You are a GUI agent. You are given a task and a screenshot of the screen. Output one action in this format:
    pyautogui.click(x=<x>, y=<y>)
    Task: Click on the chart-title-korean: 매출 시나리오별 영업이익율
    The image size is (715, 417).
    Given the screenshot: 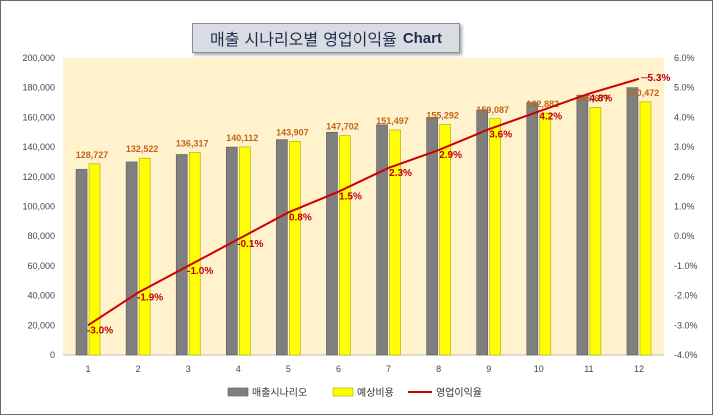 What is the action you would take?
    pyautogui.click(x=303, y=39)
    